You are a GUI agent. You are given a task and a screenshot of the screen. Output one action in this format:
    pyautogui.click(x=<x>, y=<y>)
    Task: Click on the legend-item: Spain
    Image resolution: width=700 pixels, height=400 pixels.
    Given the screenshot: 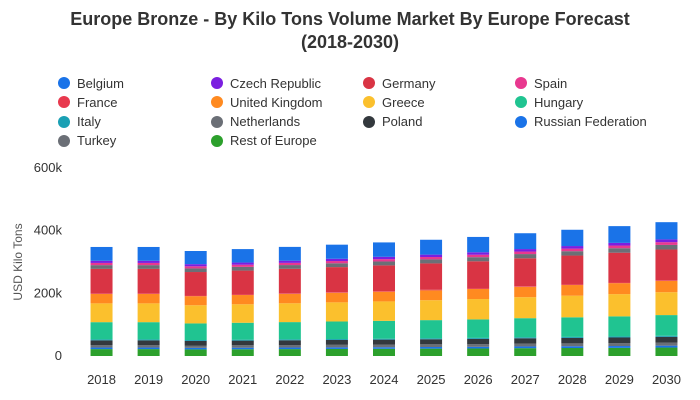 What is the action you would take?
    pyautogui.click(x=541, y=83)
    